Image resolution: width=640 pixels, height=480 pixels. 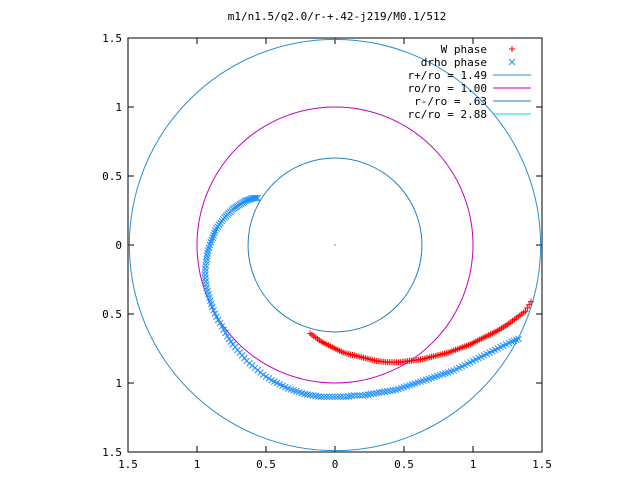 I want to click on series-w-phase, so click(x=420, y=332).